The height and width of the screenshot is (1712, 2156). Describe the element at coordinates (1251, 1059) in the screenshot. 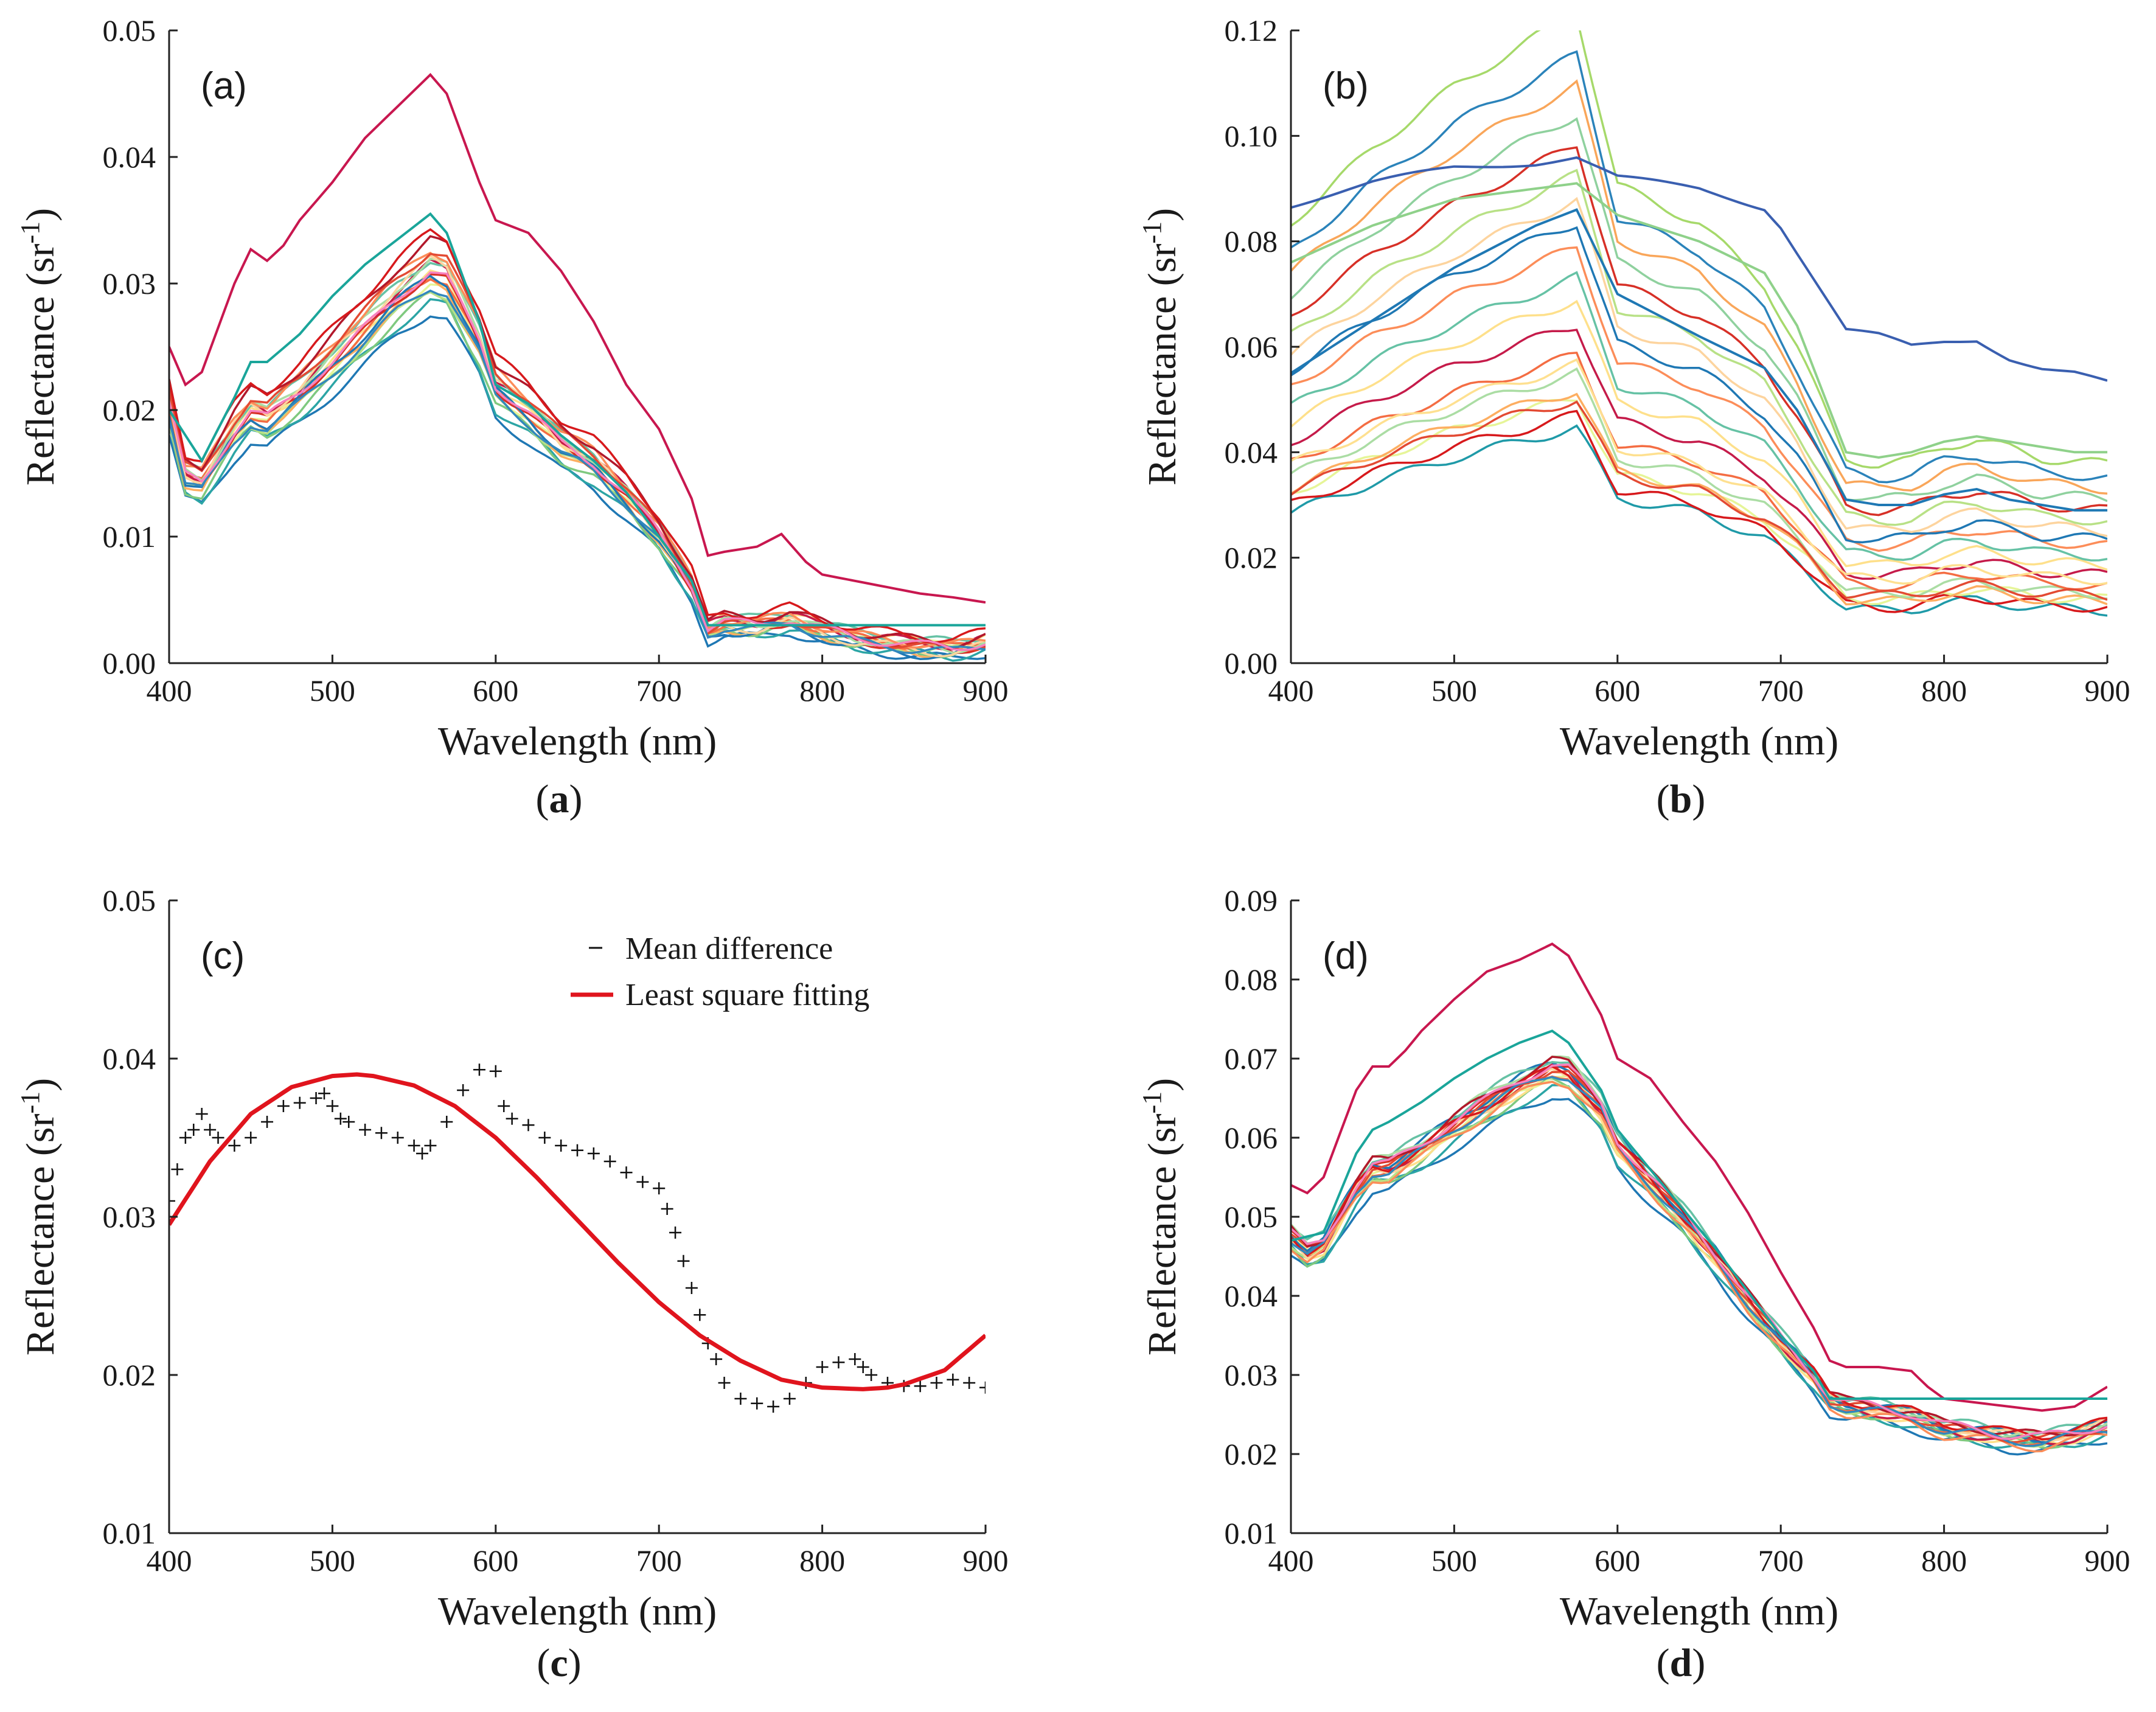

I see `y-tick-label: 0.07` at that location.